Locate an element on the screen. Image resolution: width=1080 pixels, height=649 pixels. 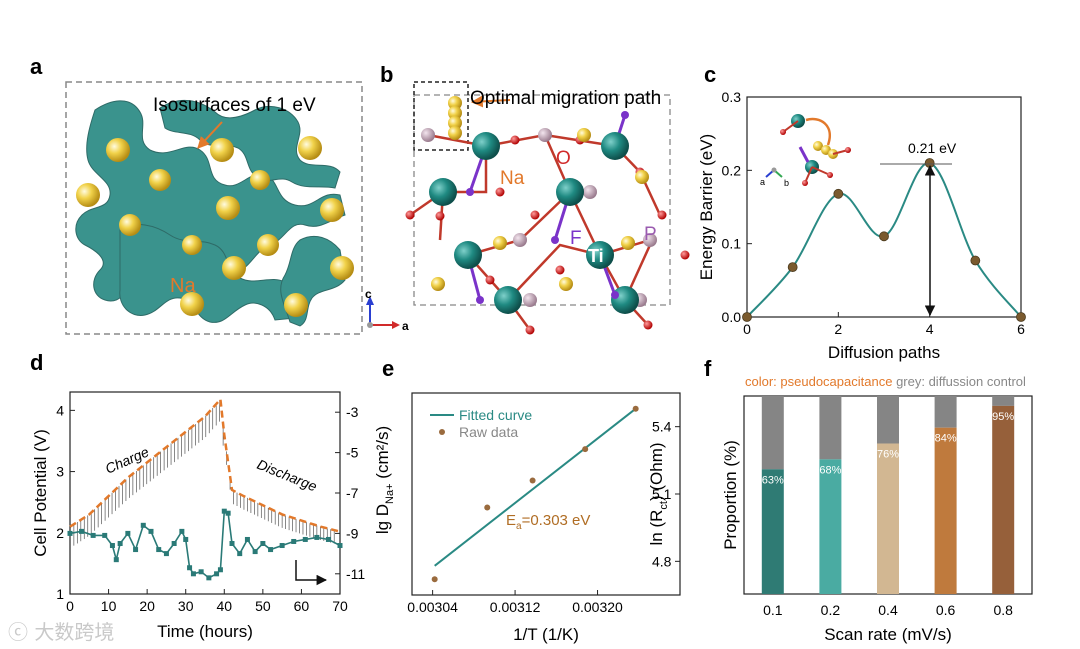
bar-value-label: 84% is located at coordinates (946, 439).